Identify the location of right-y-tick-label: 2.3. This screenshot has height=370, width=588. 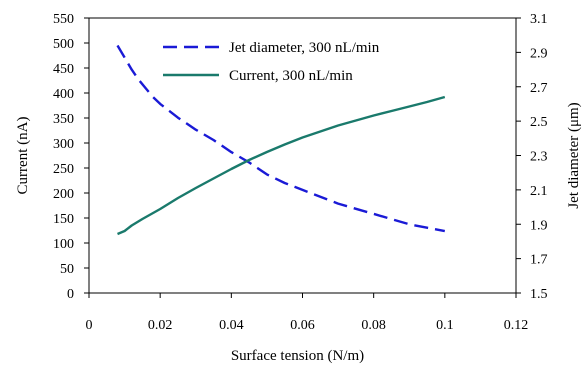
(539, 157).